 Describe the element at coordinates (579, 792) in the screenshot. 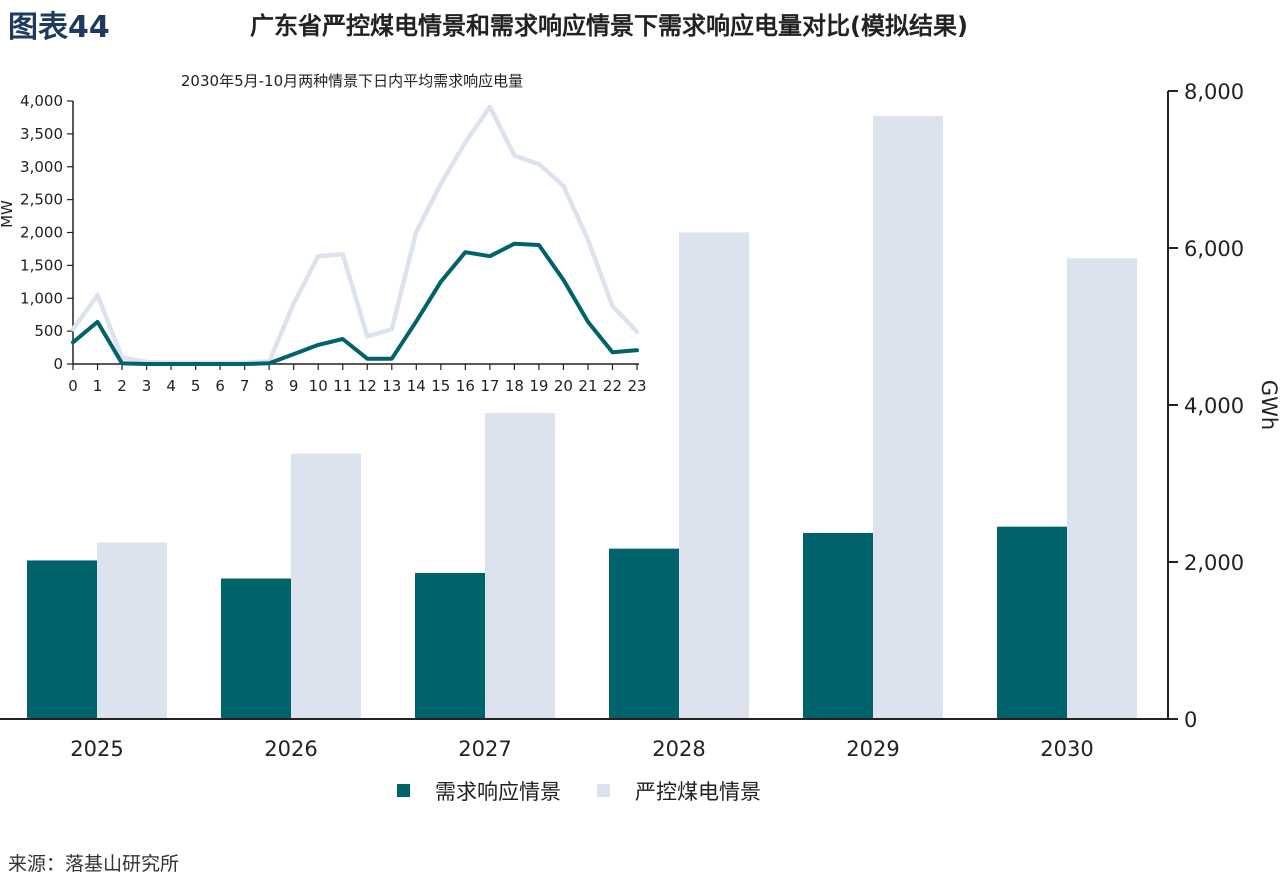

I see `legend: 需求响应情景 严控煤电情景` at that location.